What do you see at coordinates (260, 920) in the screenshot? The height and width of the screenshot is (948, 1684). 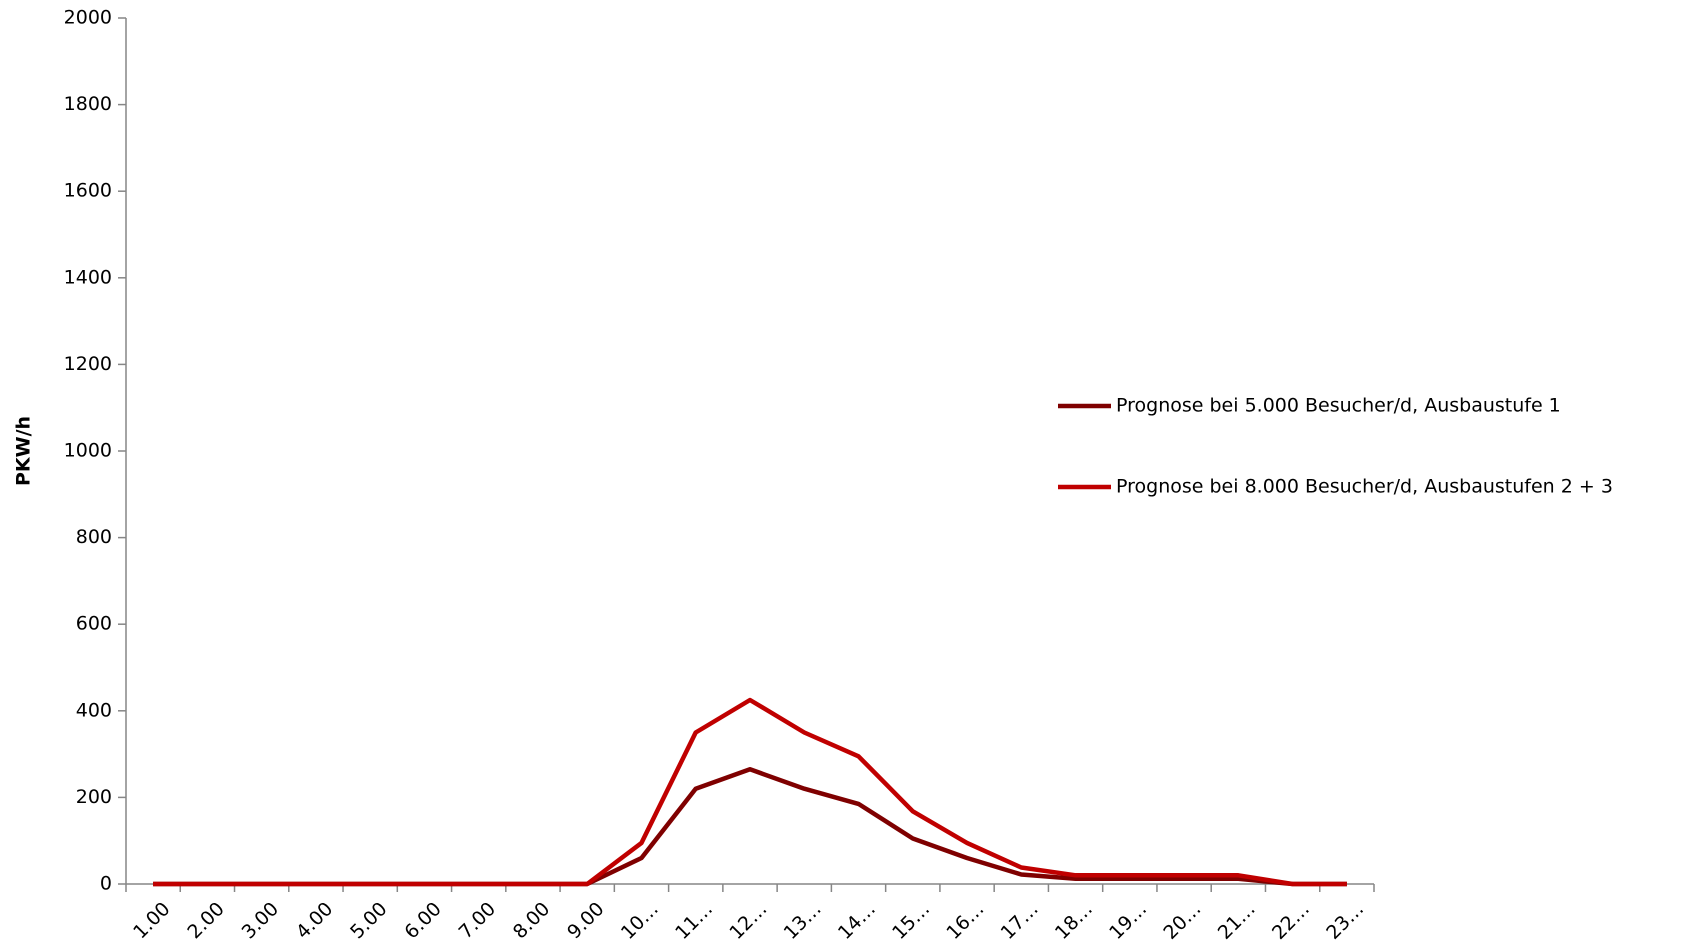 I see `x-tick-label: 3.00` at bounding box center [260, 920].